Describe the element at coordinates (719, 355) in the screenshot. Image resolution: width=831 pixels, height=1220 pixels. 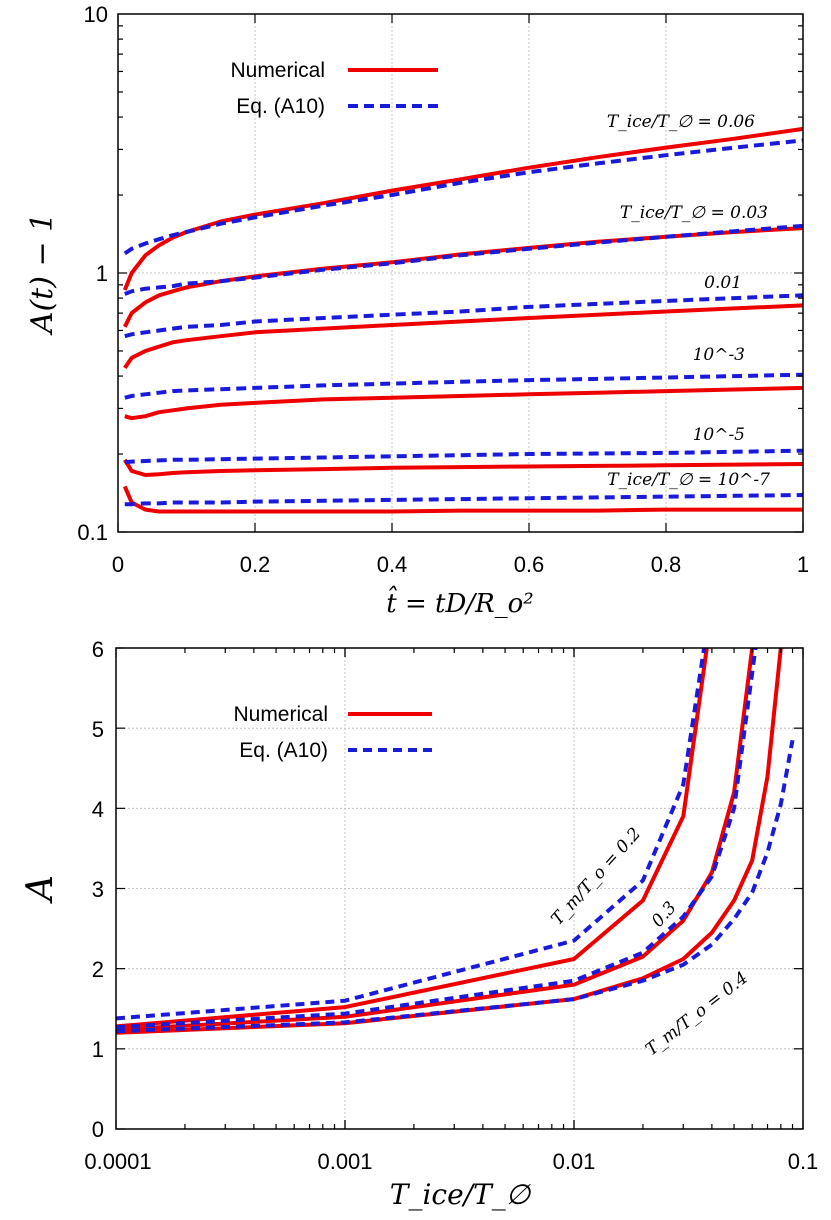
I see `annotation-tice-1e-3: 10^-3` at that location.